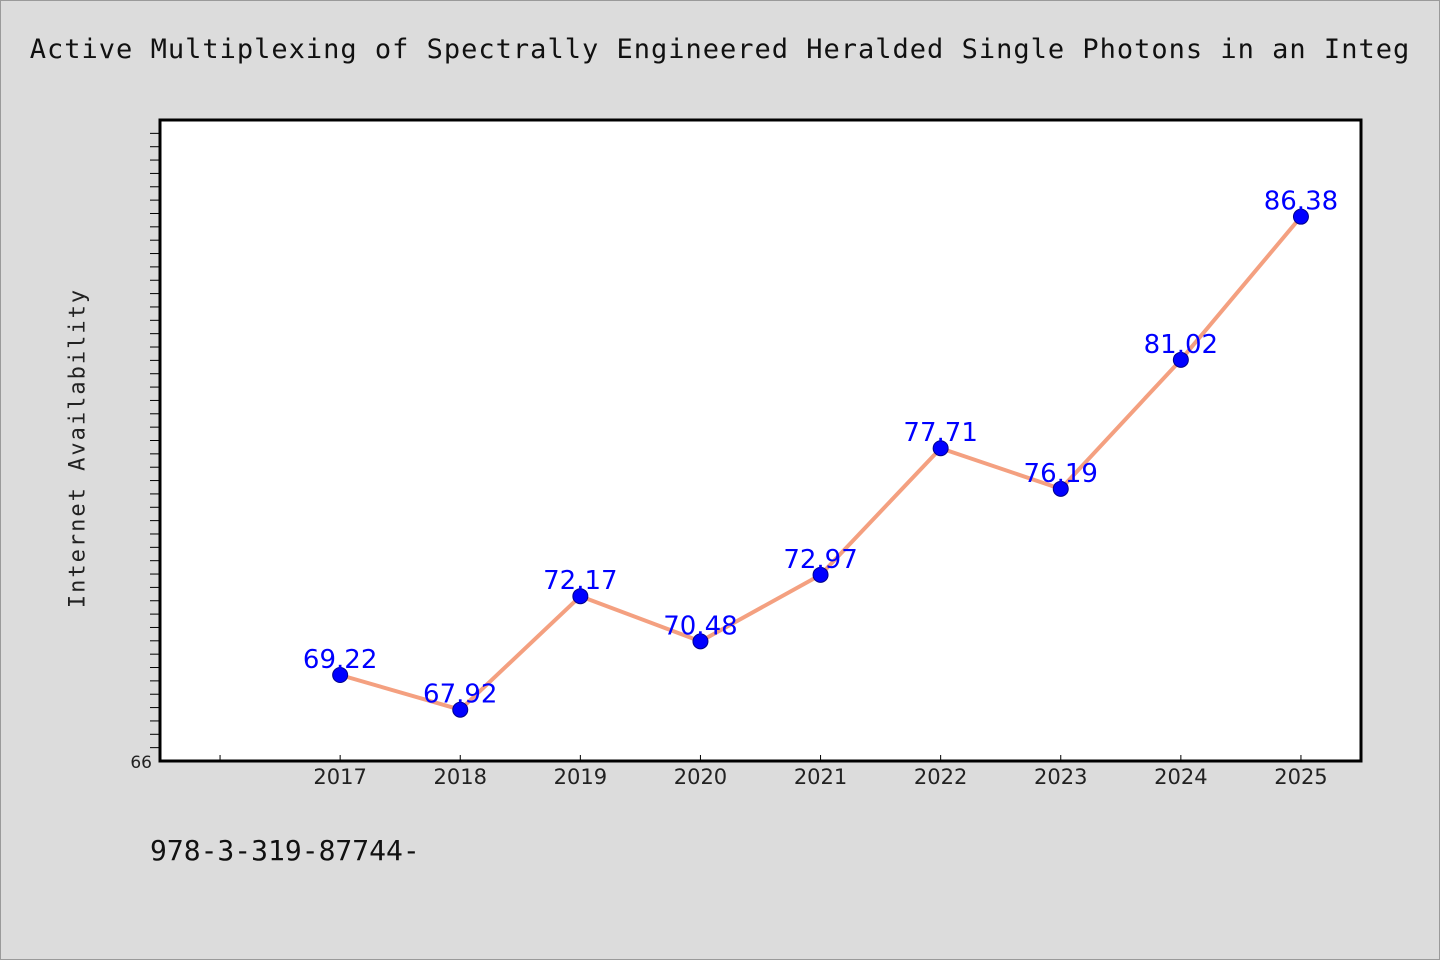 This screenshot has height=960, width=1440. I want to click on x-tick-label: 2019, so click(580, 777).